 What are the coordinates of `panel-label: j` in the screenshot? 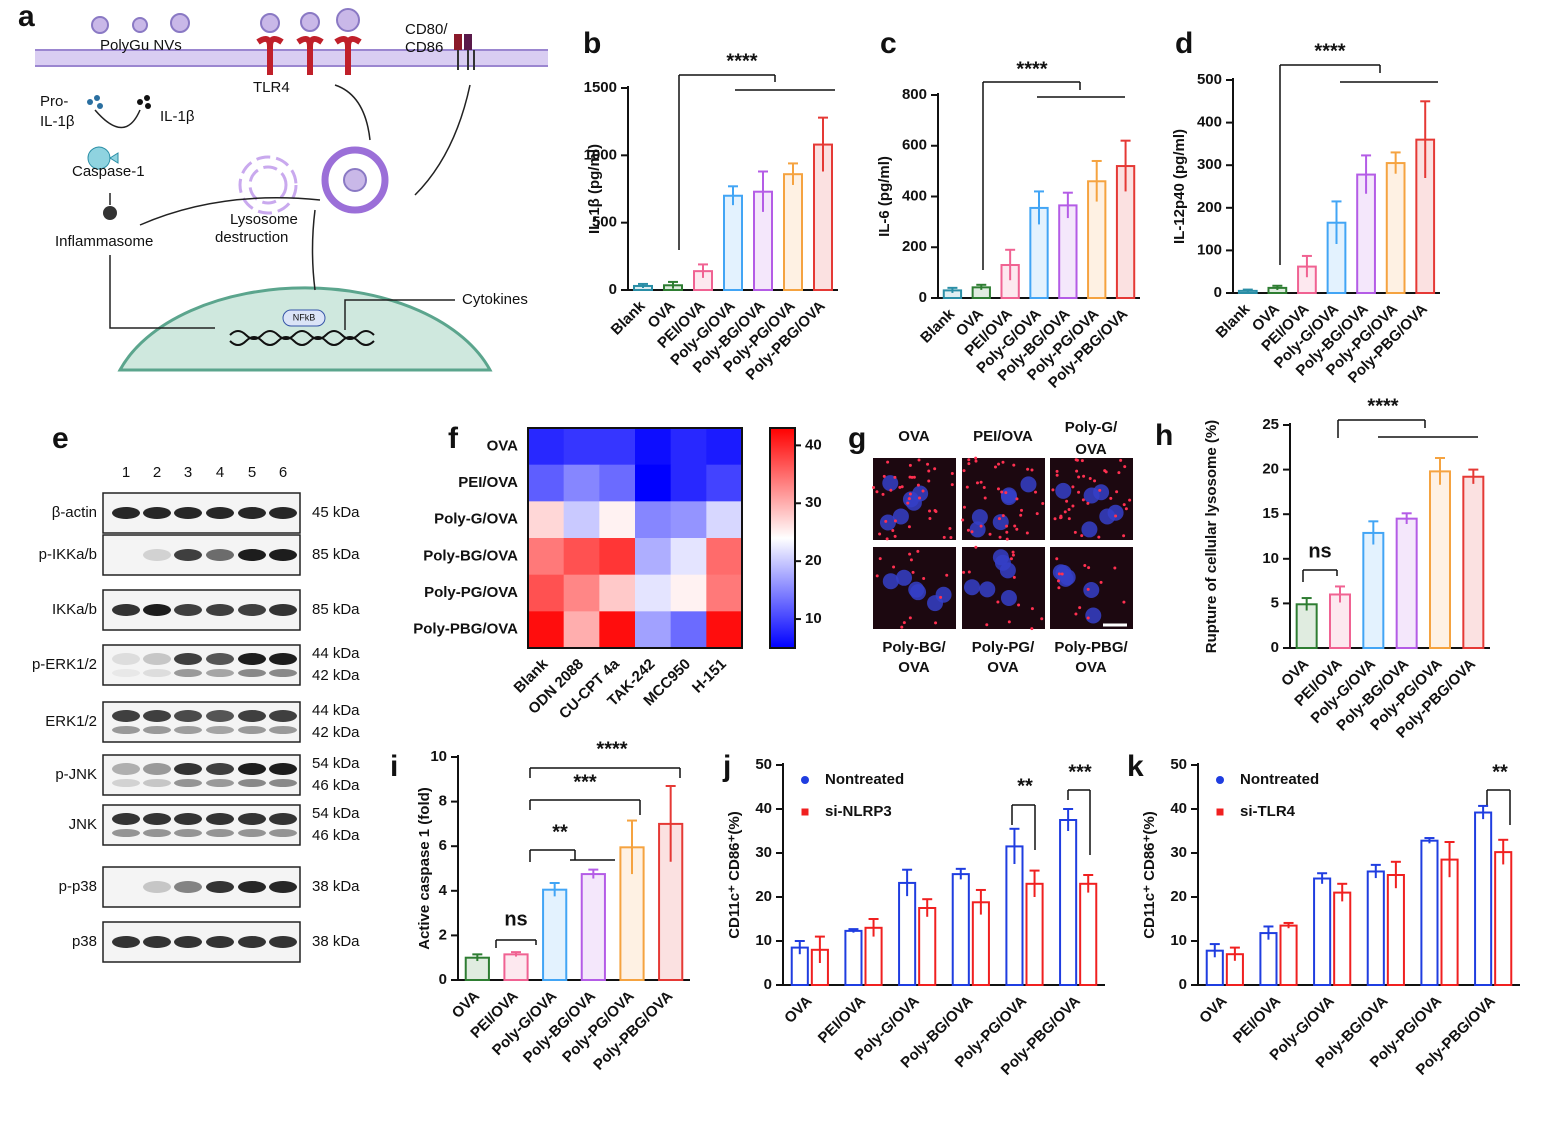 It's located at (726, 766).